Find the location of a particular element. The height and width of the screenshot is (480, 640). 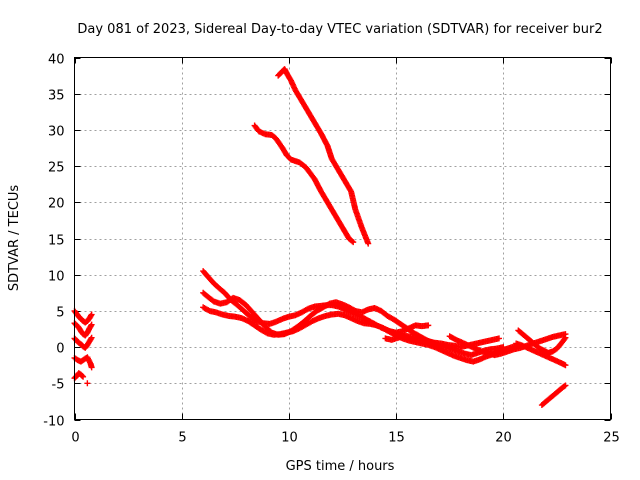

x-tick-label: 25 is located at coordinates (611, 438).